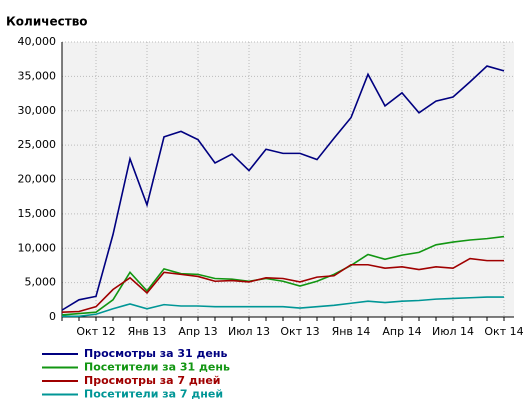  Describe the element at coordinates (503, 331) in the screenshot. I see `x-tick-label: Окт 14` at that location.